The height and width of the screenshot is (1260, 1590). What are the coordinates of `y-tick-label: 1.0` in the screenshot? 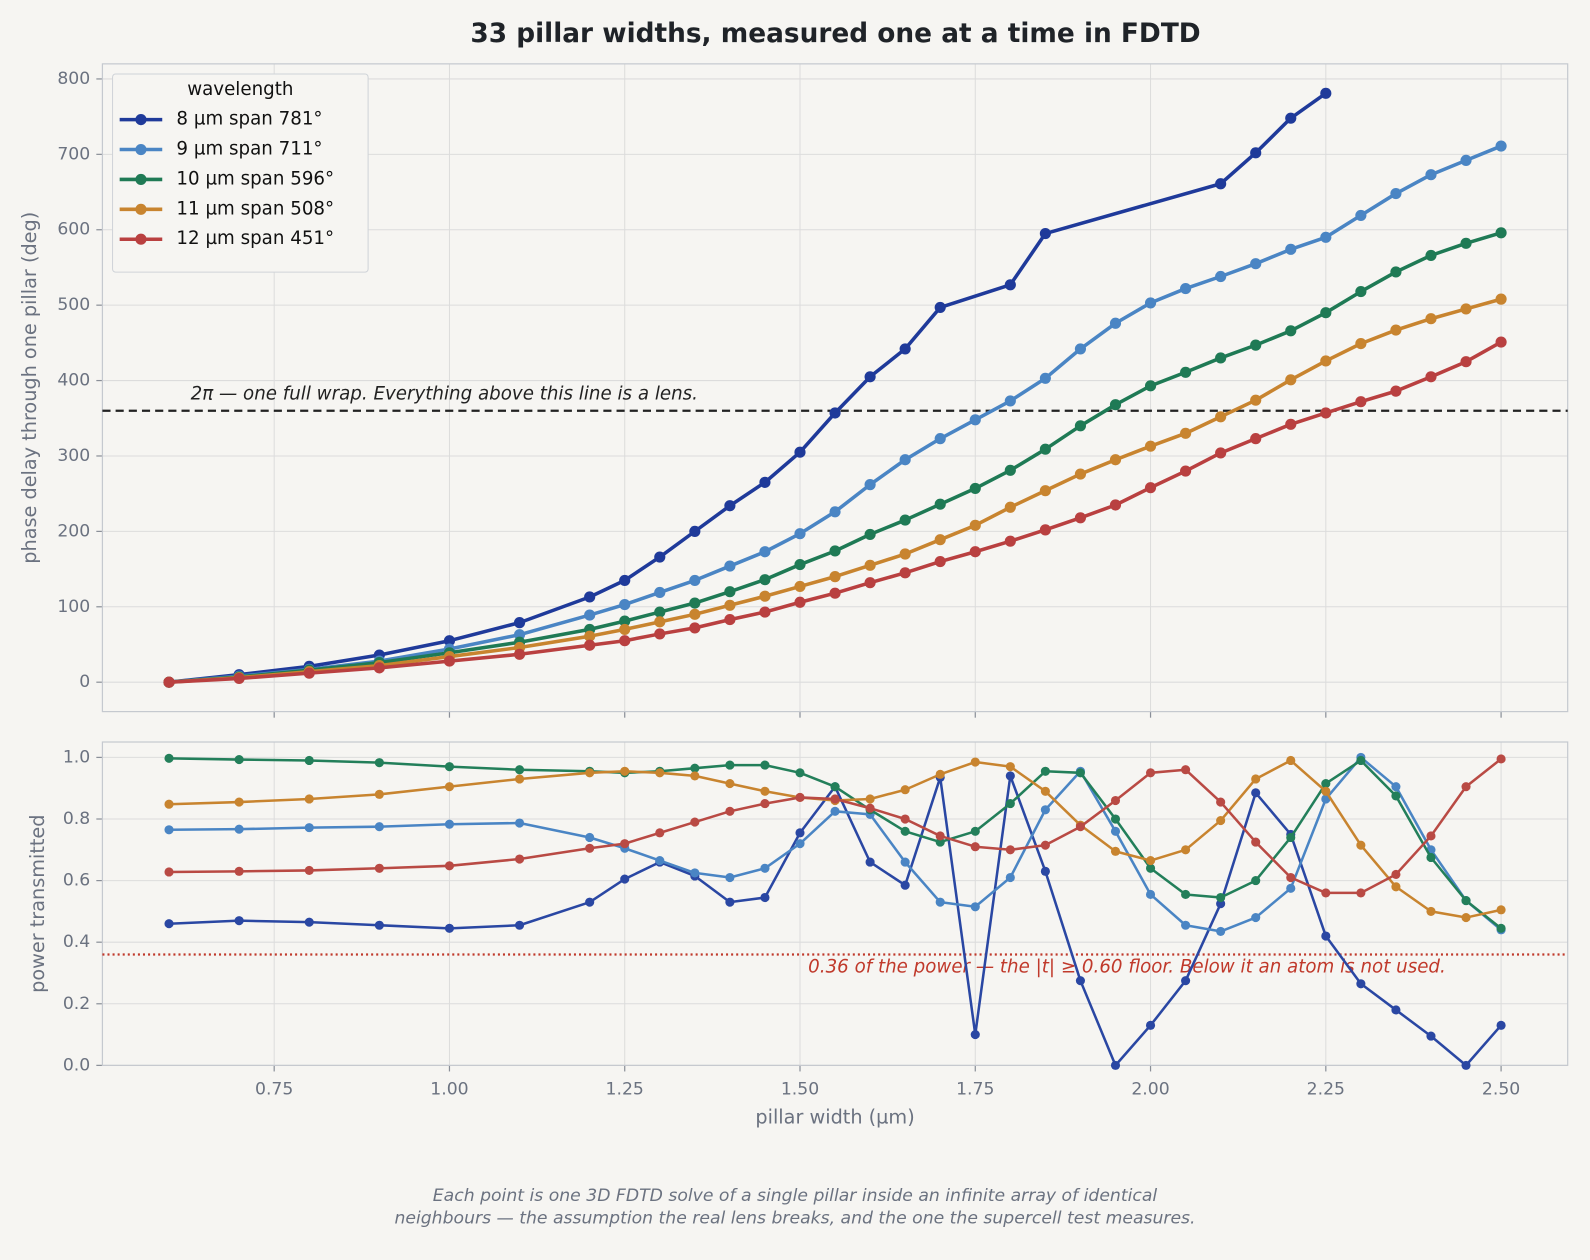 It's located at (76, 757).